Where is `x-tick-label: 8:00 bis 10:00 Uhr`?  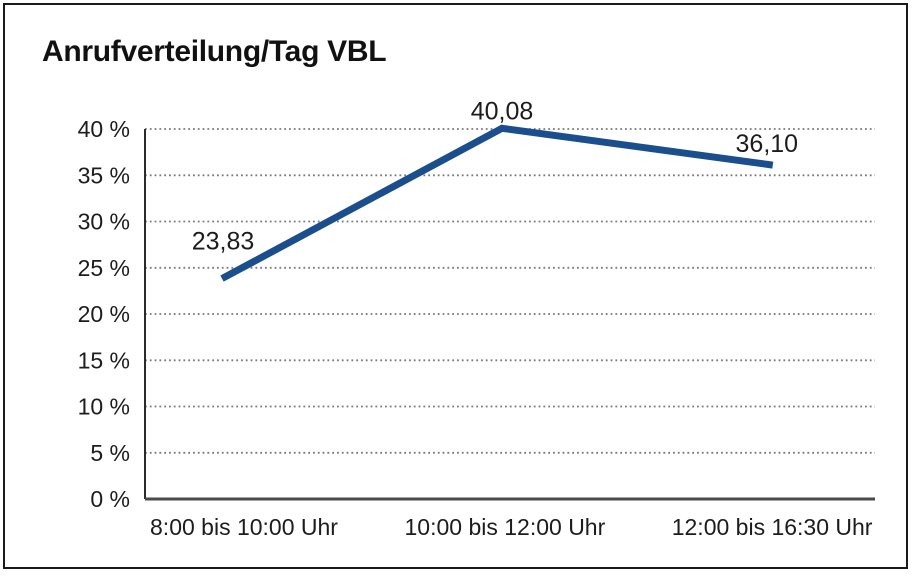 x-tick-label: 8:00 bis 10:00 Uhr is located at coordinates (244, 527).